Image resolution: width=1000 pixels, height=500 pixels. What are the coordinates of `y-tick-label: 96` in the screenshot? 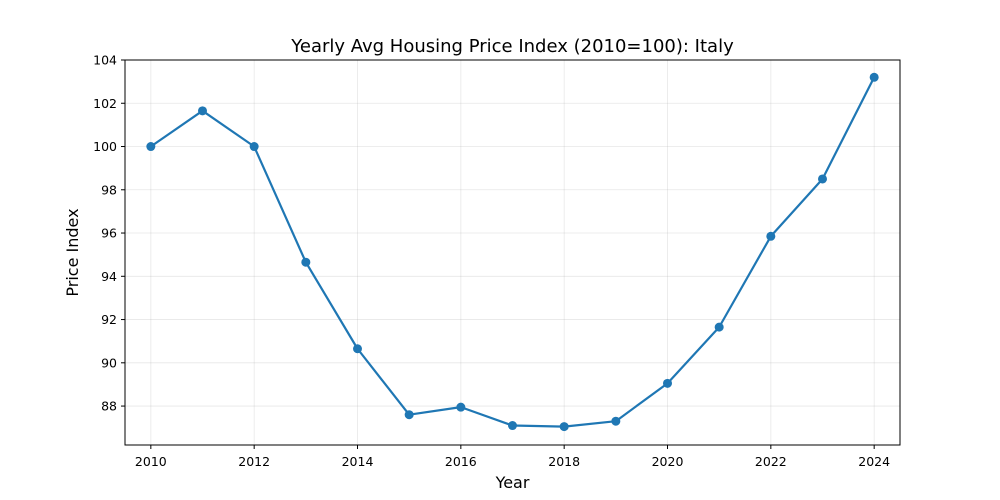 It's located at (109, 233).